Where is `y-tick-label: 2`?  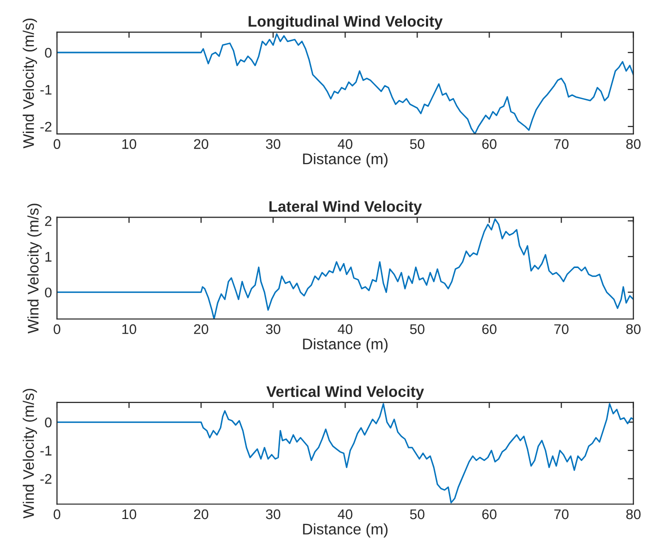
y-tick-label: 2 is located at coordinates (48, 221).